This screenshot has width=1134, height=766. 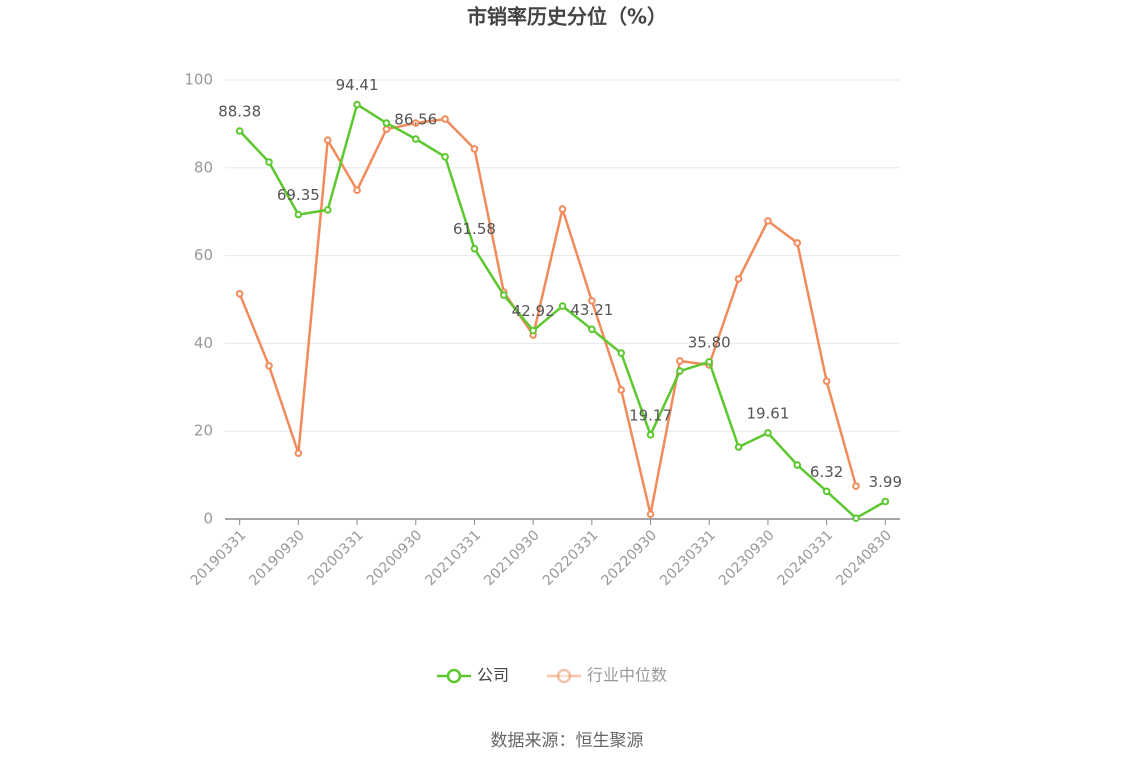 I want to click on data-label: 86.56, so click(x=415, y=120).